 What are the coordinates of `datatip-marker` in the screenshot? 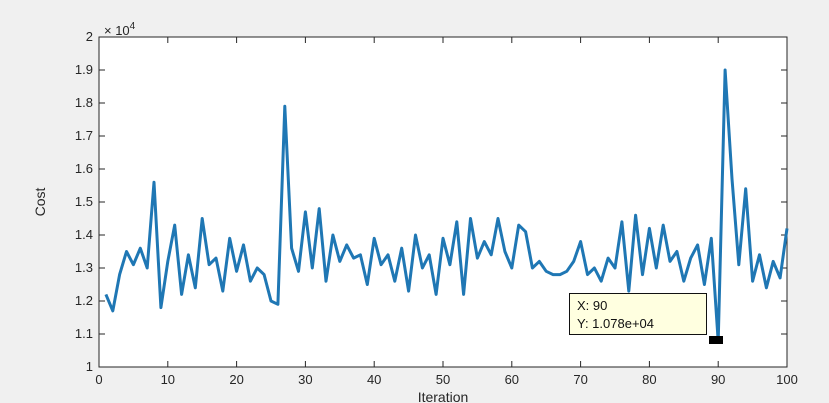 It's located at (716, 340).